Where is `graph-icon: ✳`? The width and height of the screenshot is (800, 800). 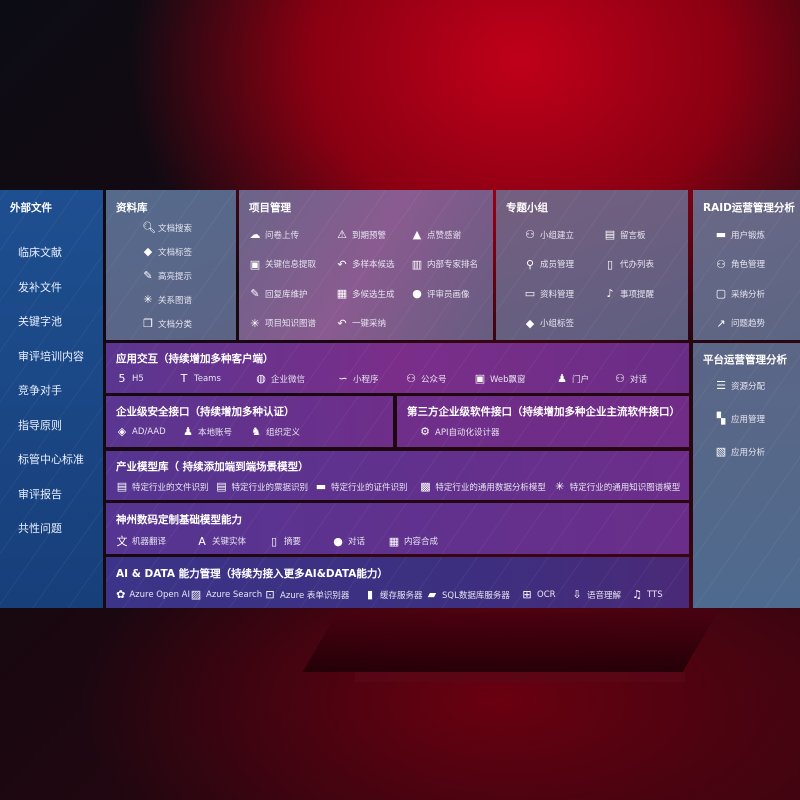 graph-icon: ✳ is located at coordinates (148, 299).